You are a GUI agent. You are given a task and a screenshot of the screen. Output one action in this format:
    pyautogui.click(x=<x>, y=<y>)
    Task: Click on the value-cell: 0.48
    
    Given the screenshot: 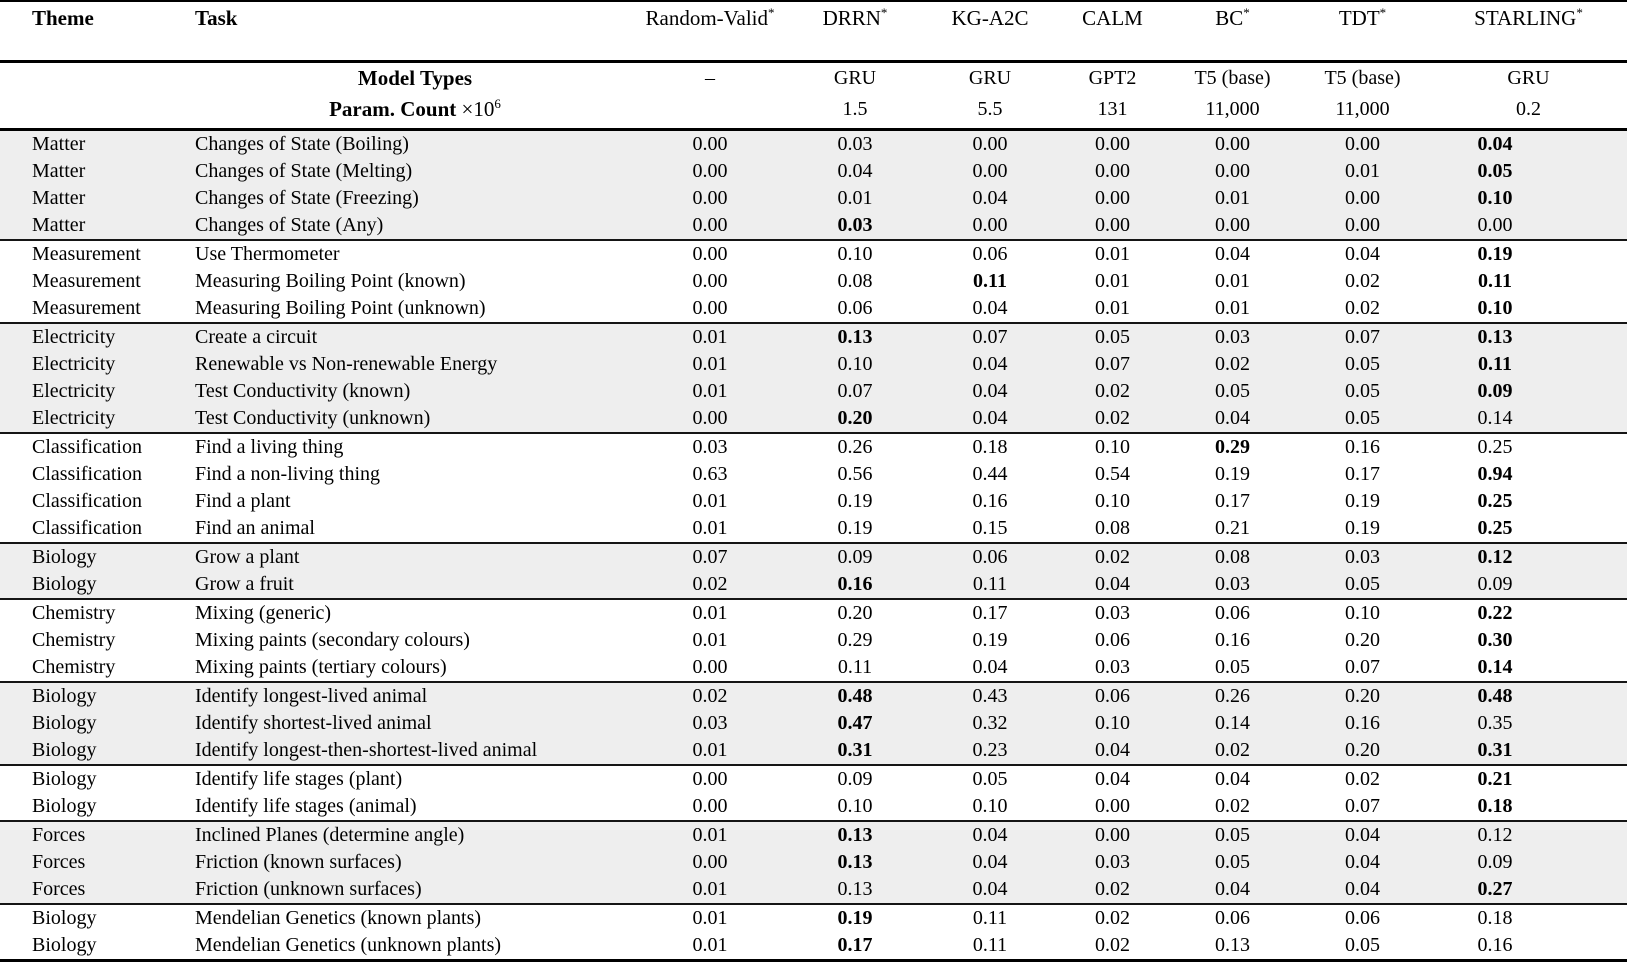 What is the action you would take?
    pyautogui.click(x=855, y=696)
    